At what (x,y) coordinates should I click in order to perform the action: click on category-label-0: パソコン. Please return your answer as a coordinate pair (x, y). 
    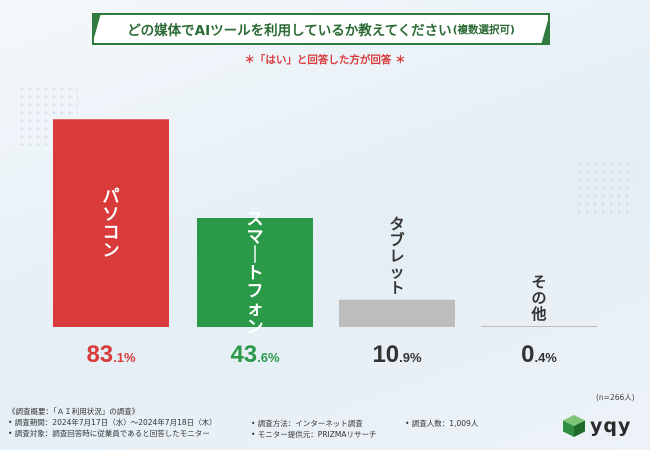
    Looking at the image, I should click on (111, 224).